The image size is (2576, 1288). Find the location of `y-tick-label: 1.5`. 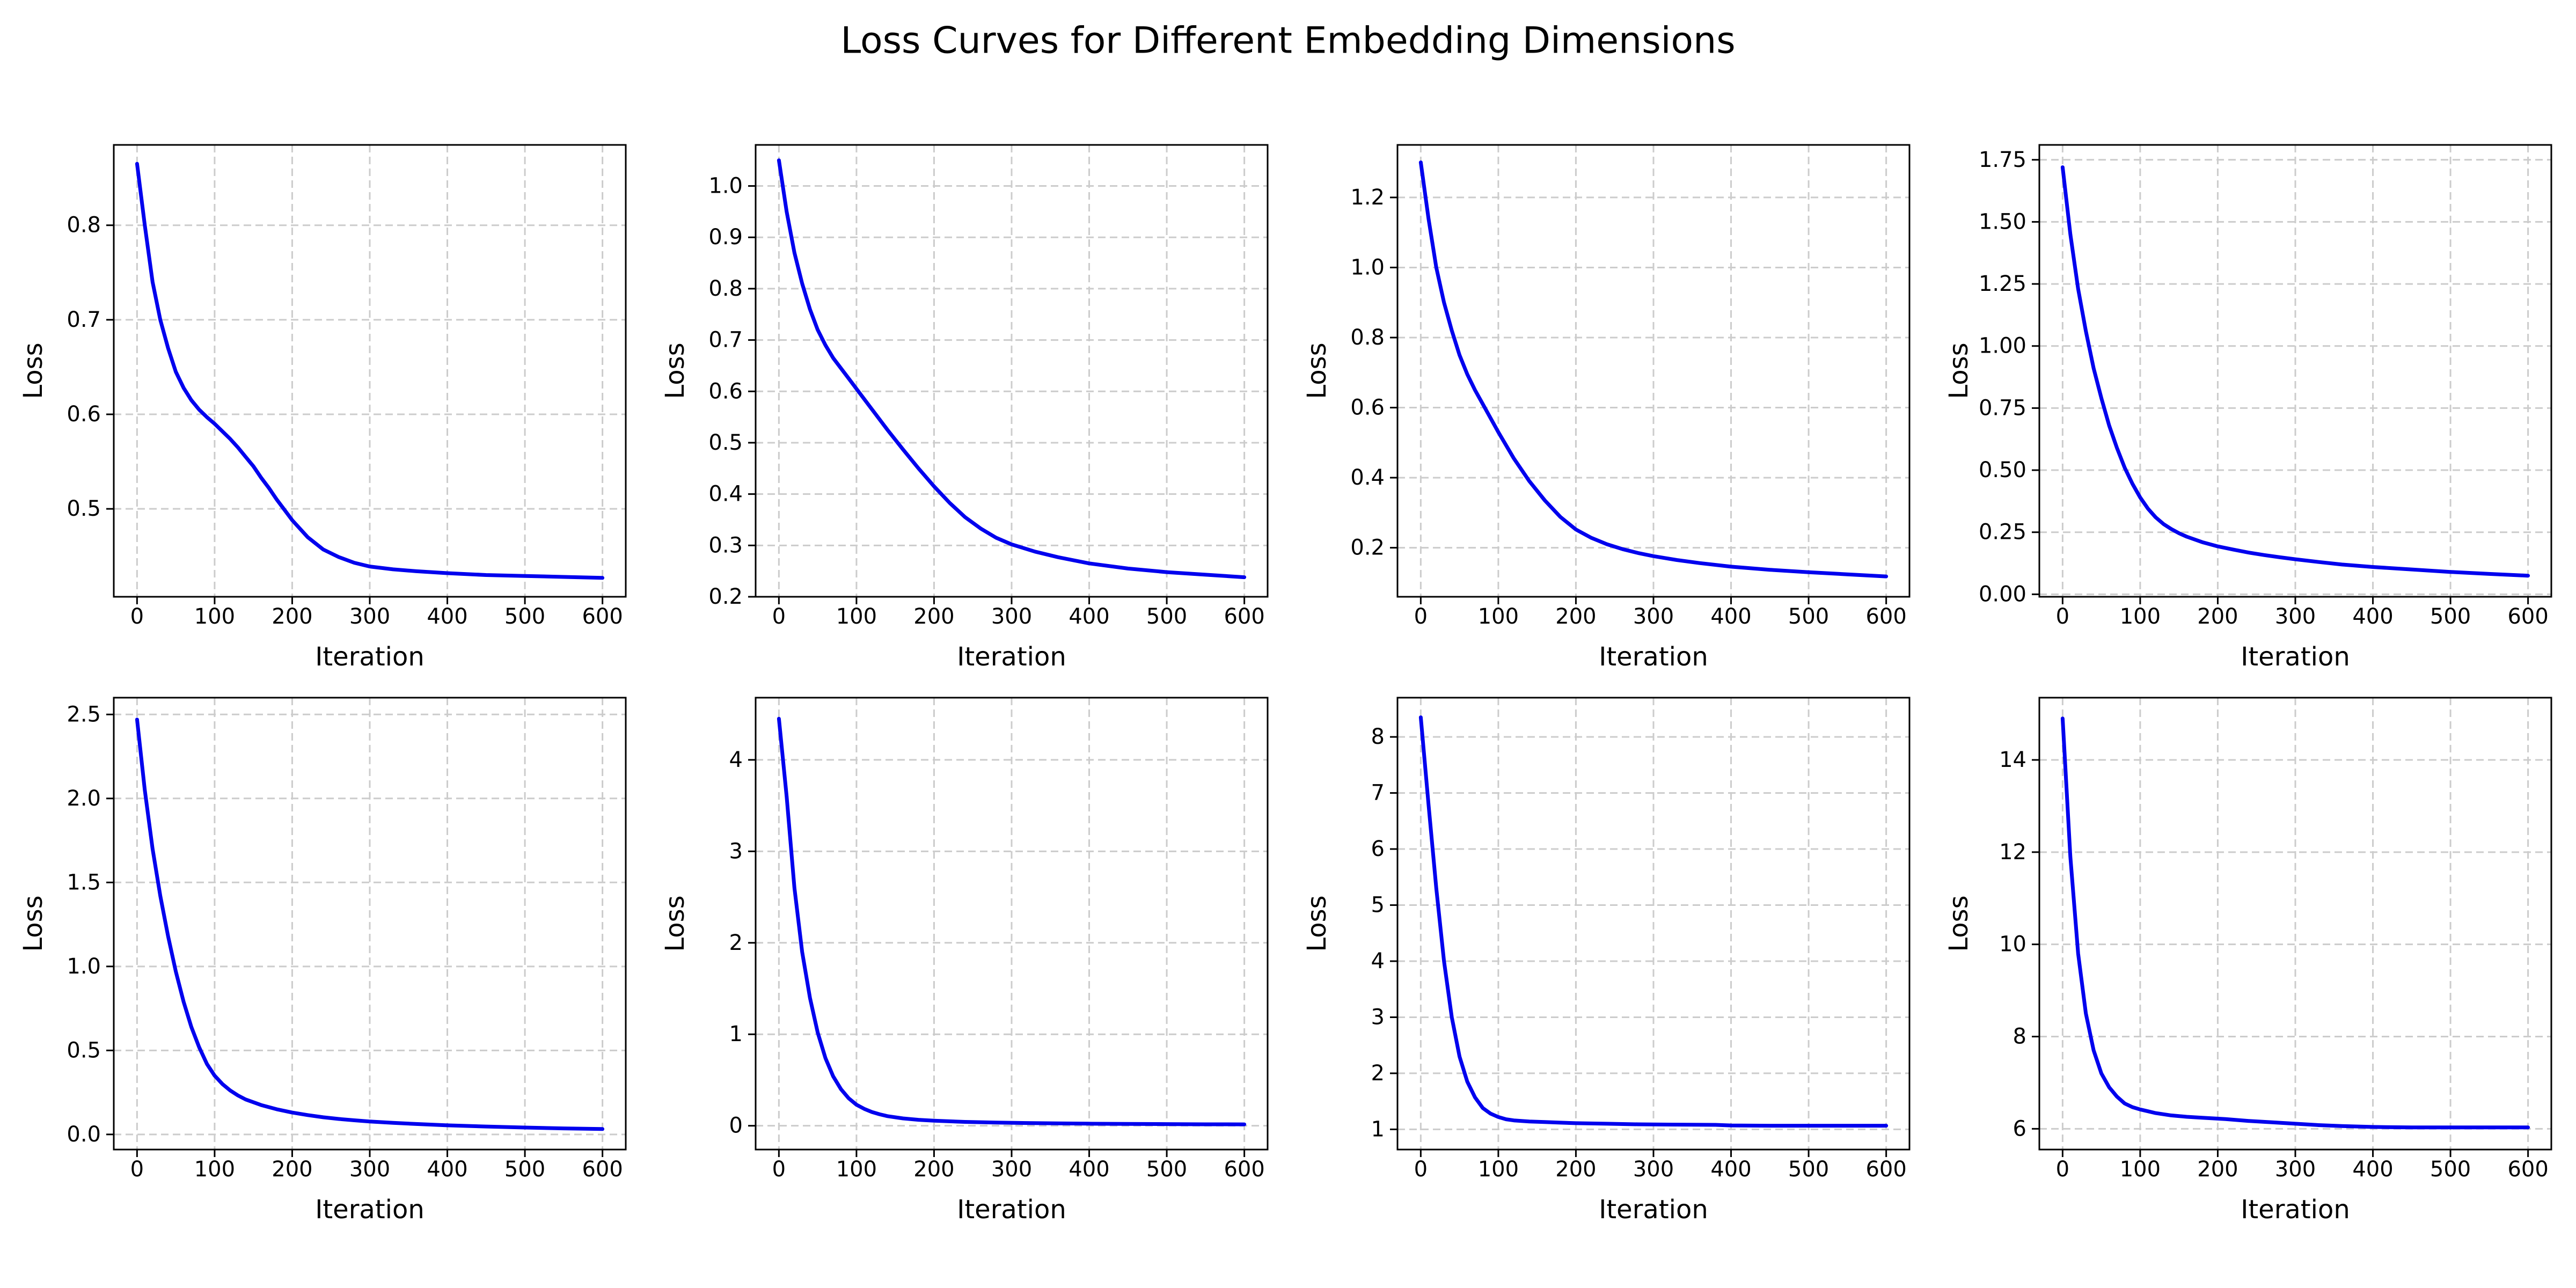

y-tick-label: 1.5 is located at coordinates (84, 882).